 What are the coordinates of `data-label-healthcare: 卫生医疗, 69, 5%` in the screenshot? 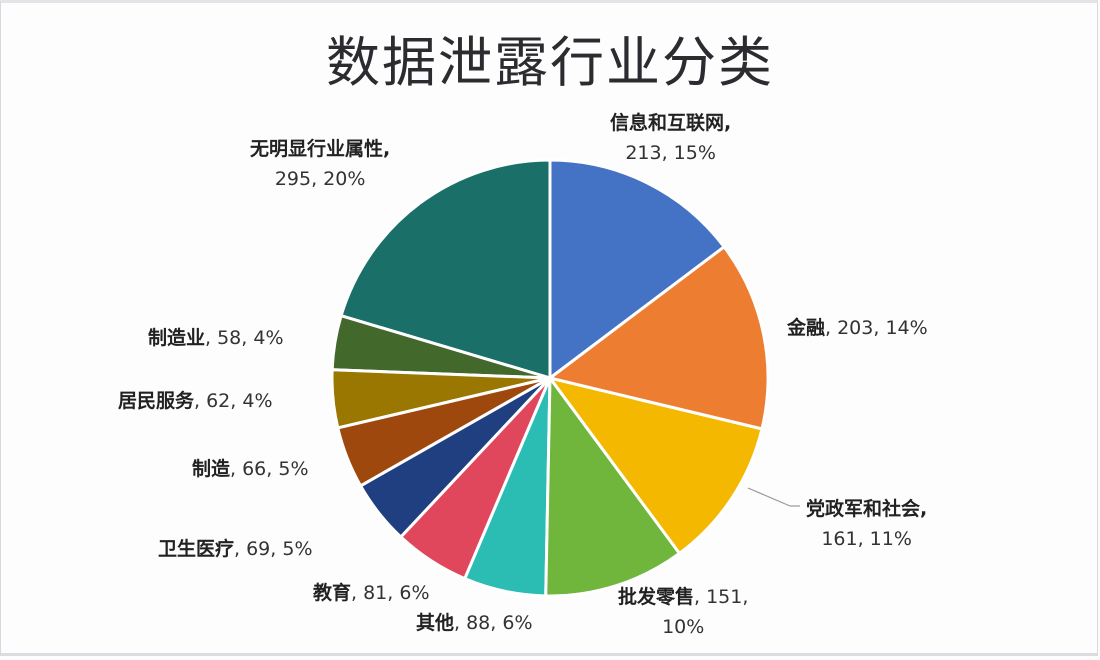 It's located at (235, 549).